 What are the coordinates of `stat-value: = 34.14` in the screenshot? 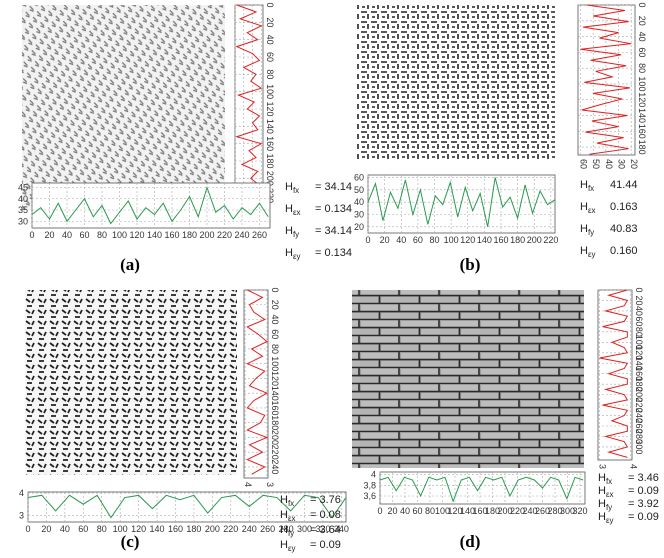 It's located at (333, 187).